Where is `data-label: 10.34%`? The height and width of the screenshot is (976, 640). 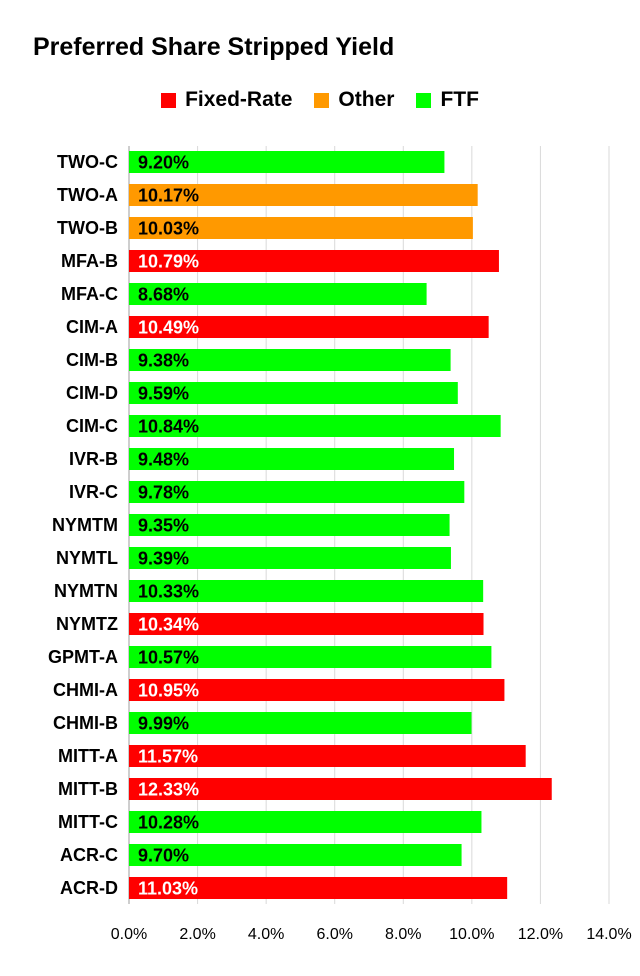
data-label: 10.34% is located at coordinates (168, 625).